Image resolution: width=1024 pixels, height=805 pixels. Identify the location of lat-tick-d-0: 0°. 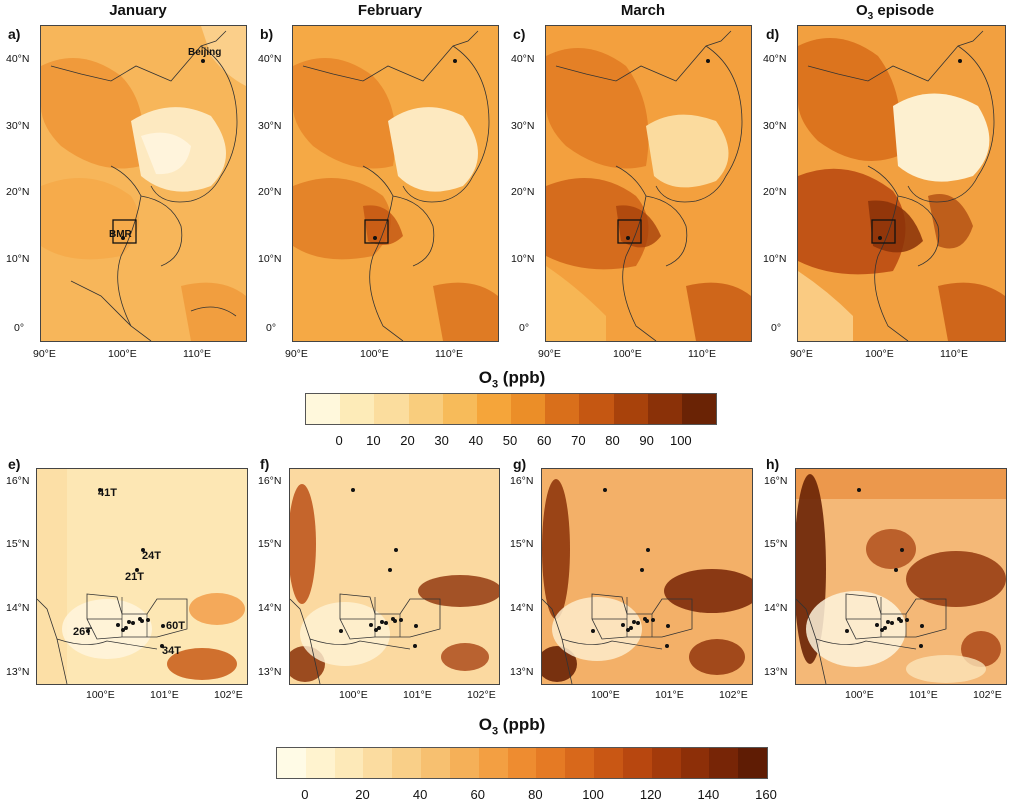
(776, 328).